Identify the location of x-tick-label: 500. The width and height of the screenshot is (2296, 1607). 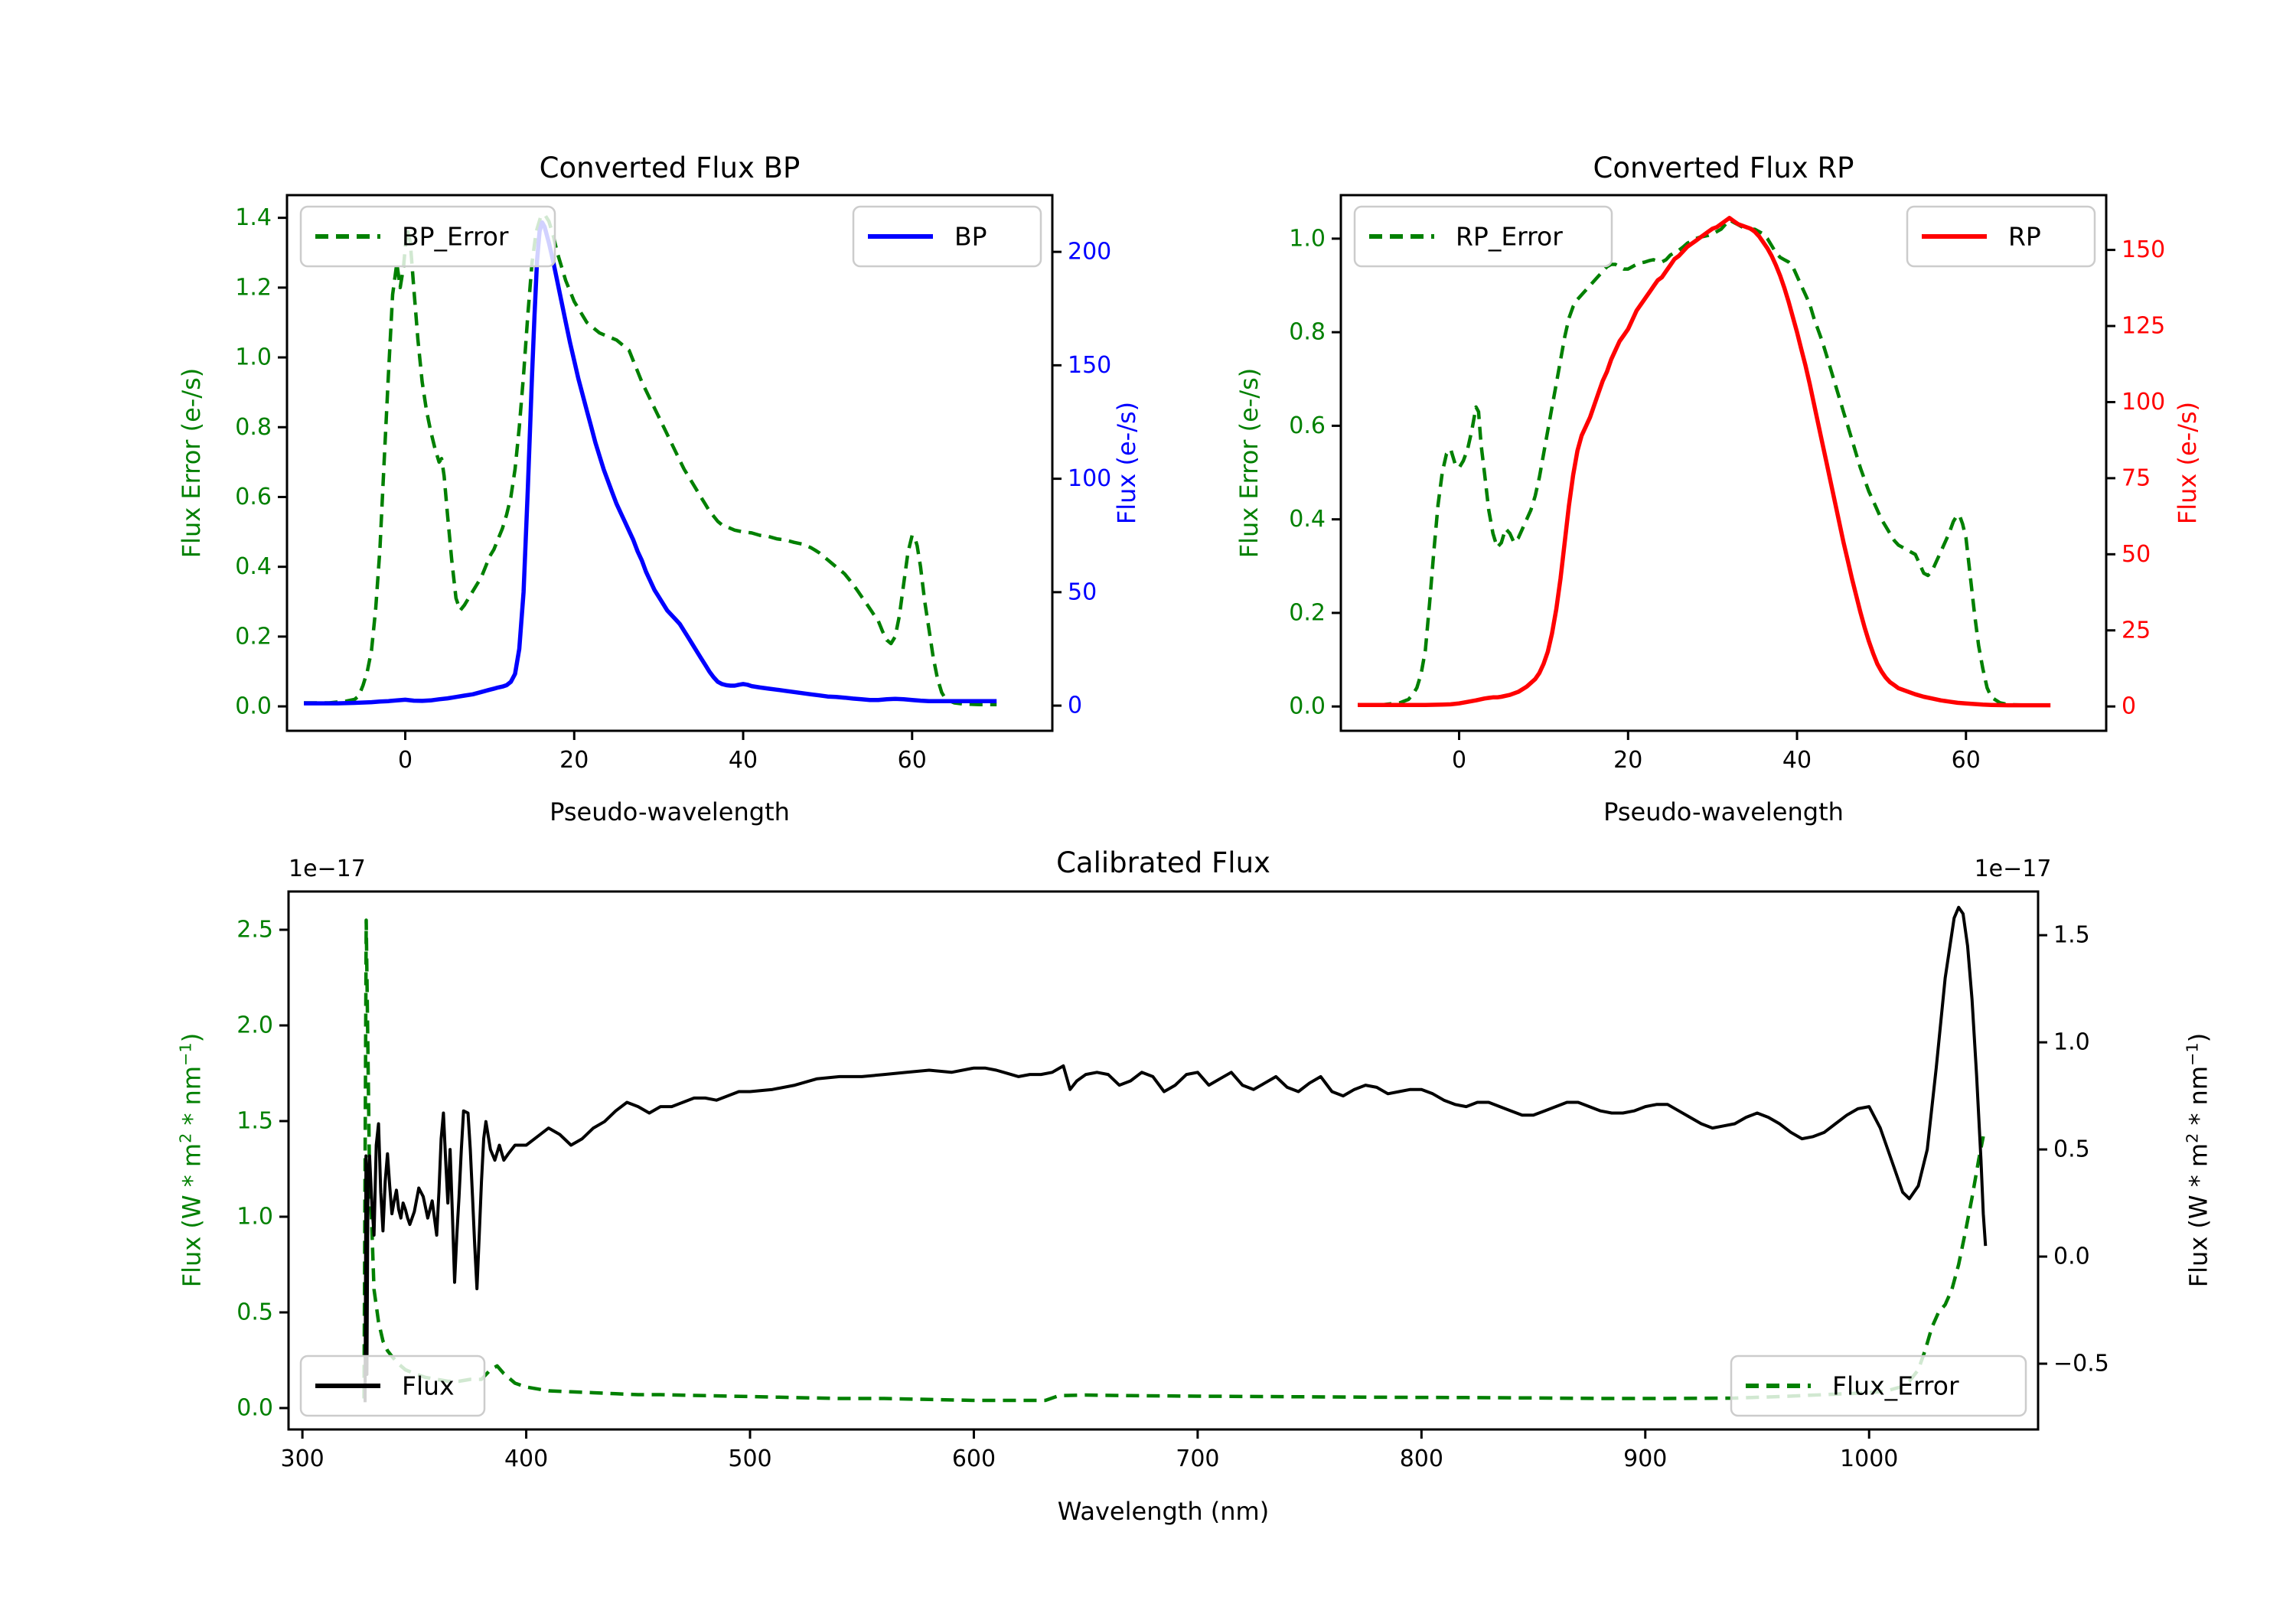
(749, 1459).